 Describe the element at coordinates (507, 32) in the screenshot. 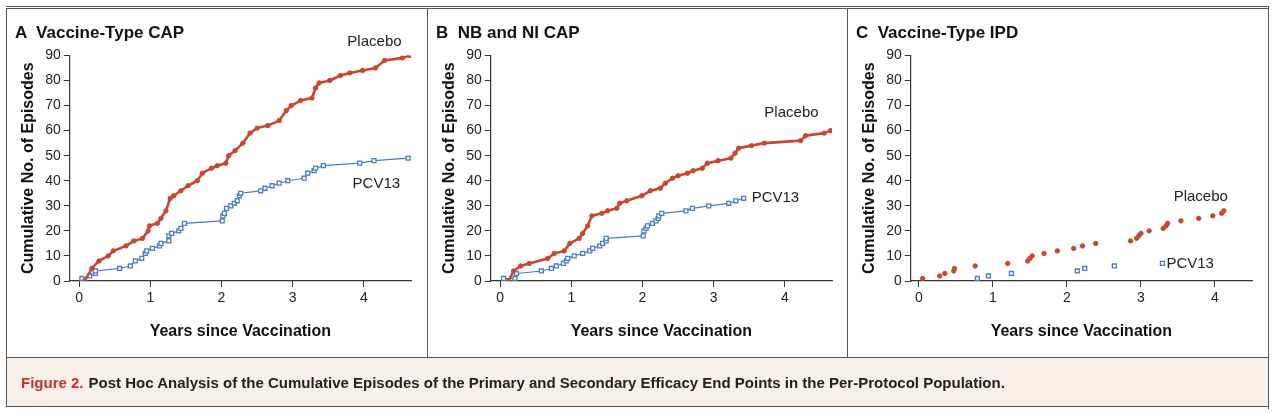

I see `chart-title: B NB and NI CAP` at that location.